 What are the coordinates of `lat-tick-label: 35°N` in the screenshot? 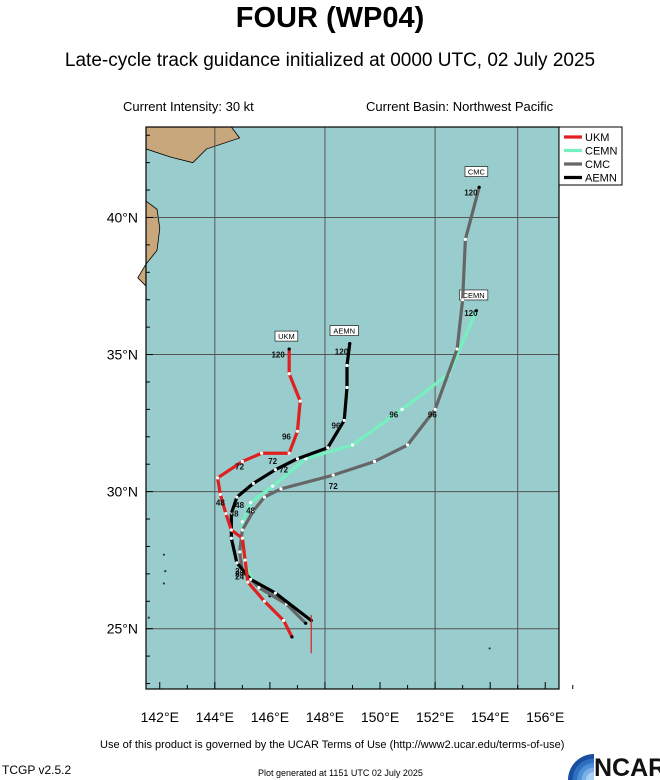 It's located at (122, 355).